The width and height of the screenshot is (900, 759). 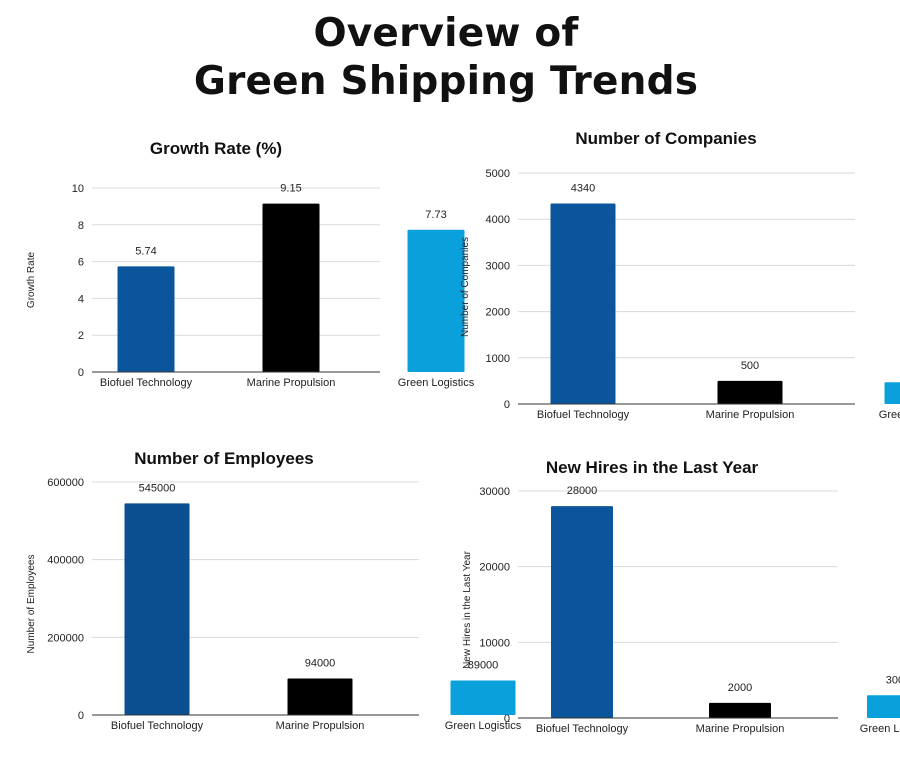 I want to click on y-tick-label: 200000, so click(x=65, y=638).